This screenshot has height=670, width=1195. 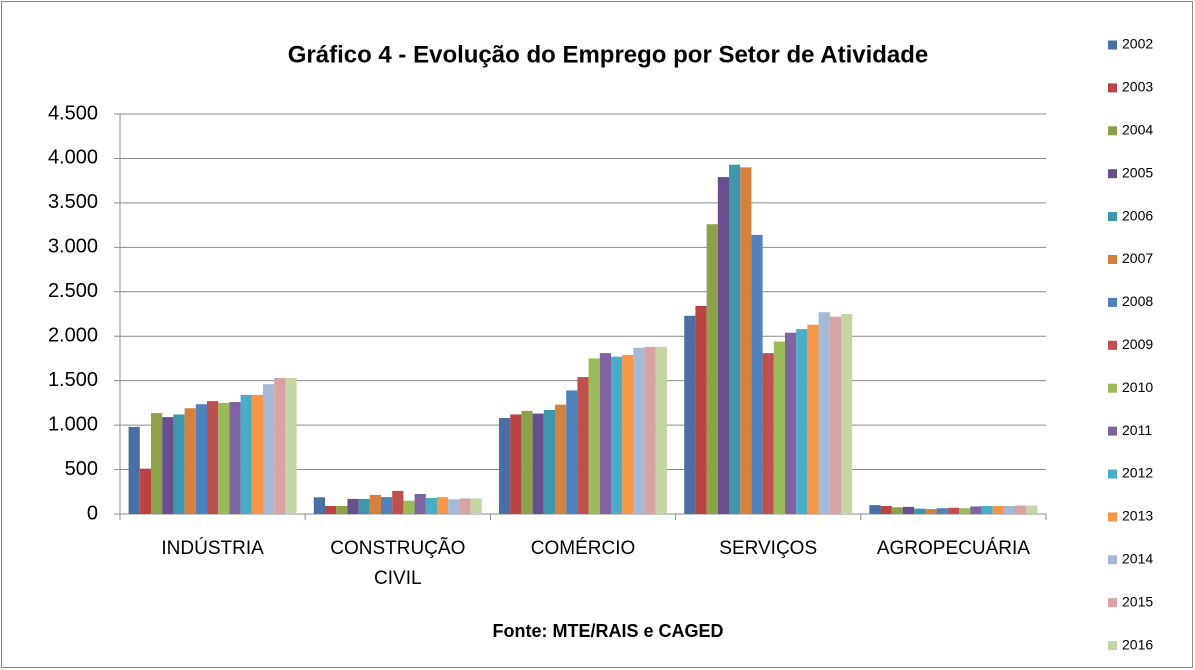 I want to click on legend-label: 2009, so click(x=1137, y=344).